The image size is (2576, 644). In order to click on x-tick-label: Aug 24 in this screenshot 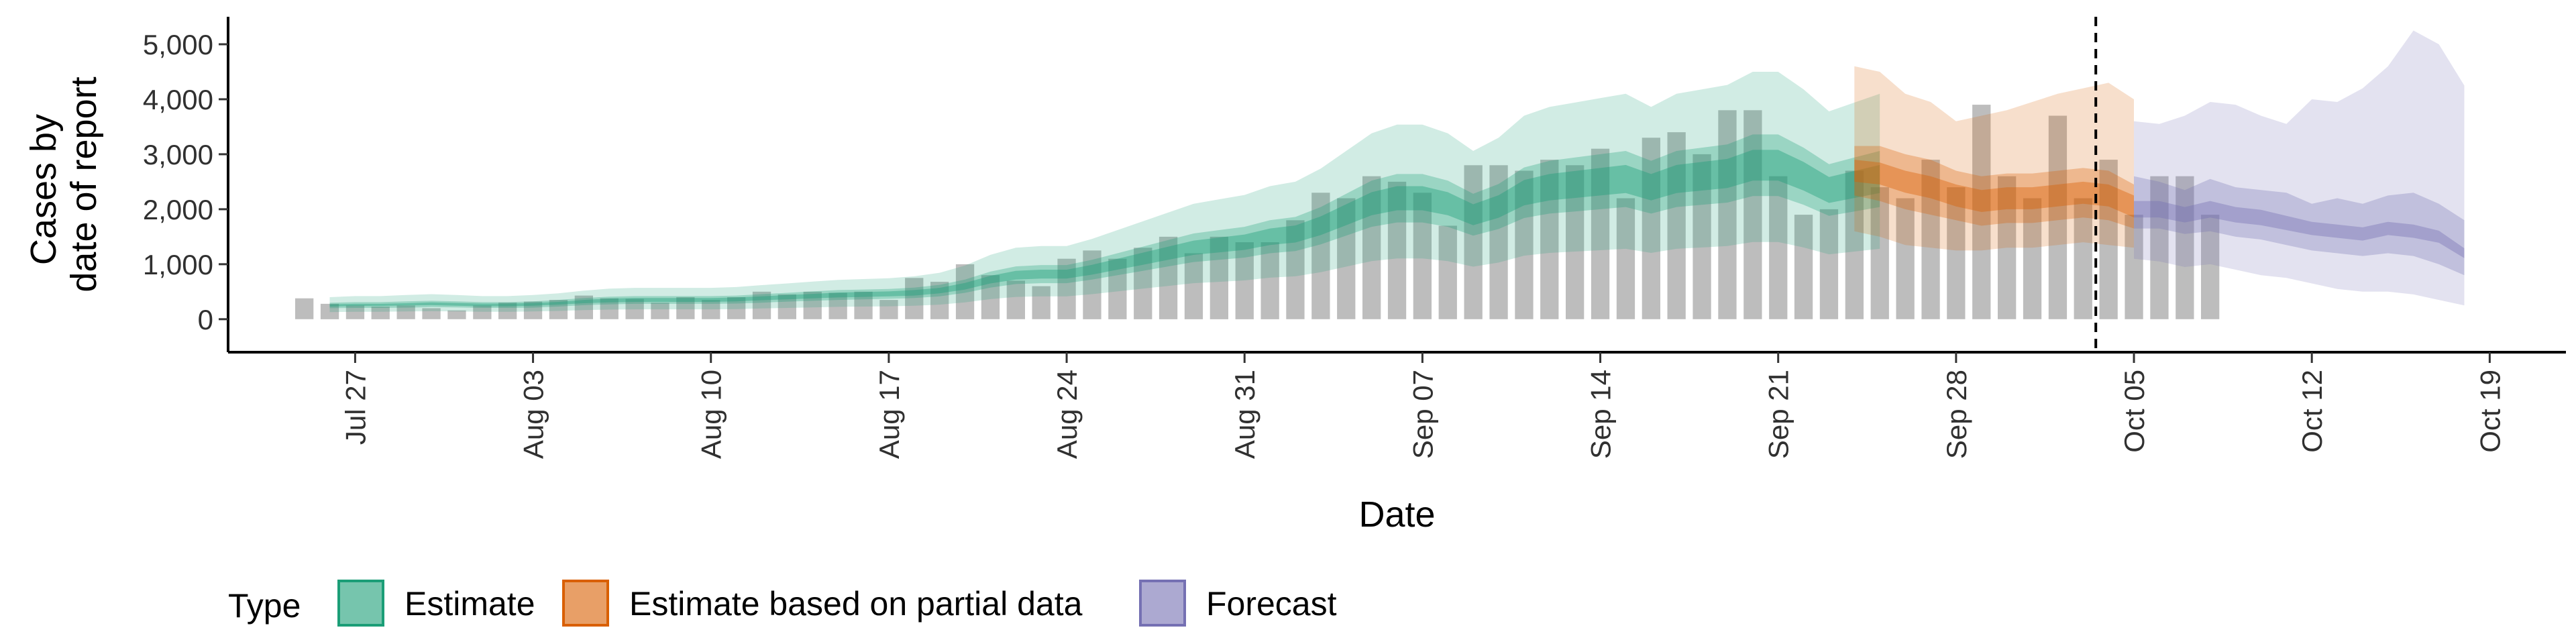, I will do `click(1067, 414)`.